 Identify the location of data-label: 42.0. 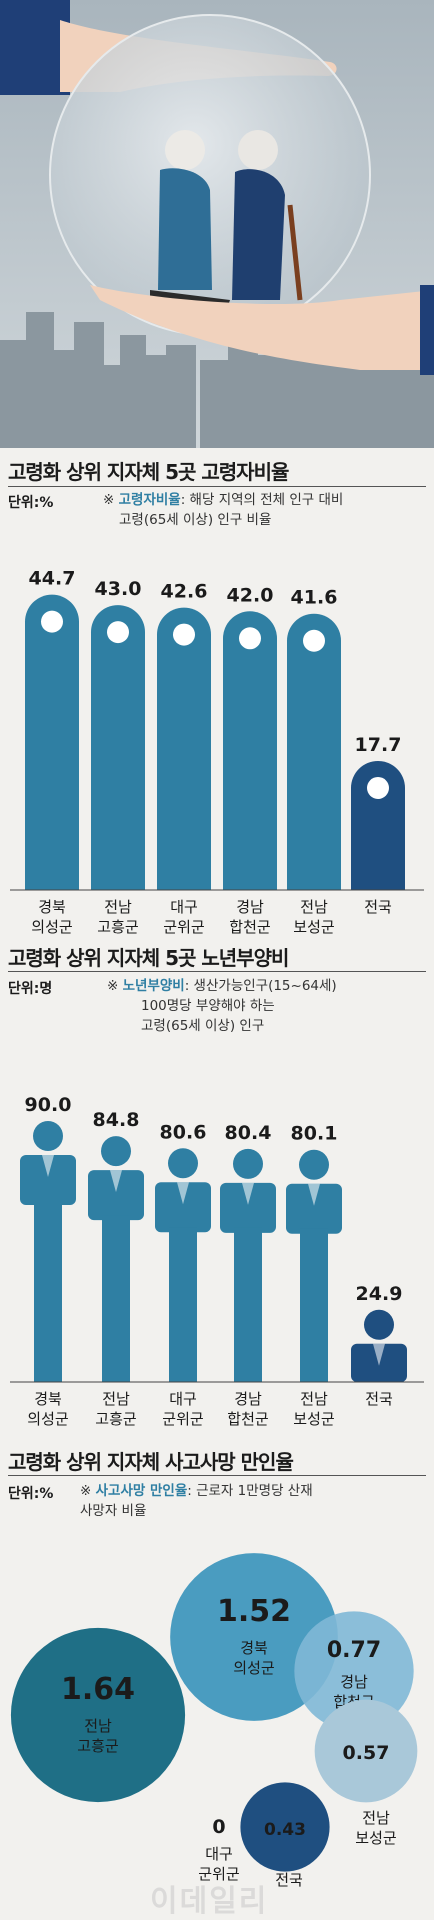
(250, 595).